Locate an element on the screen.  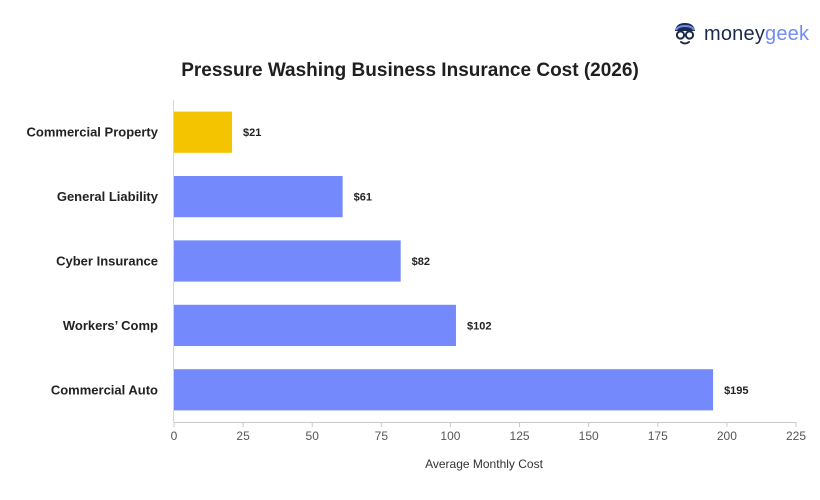
geek-face-icon is located at coordinates (685, 34).